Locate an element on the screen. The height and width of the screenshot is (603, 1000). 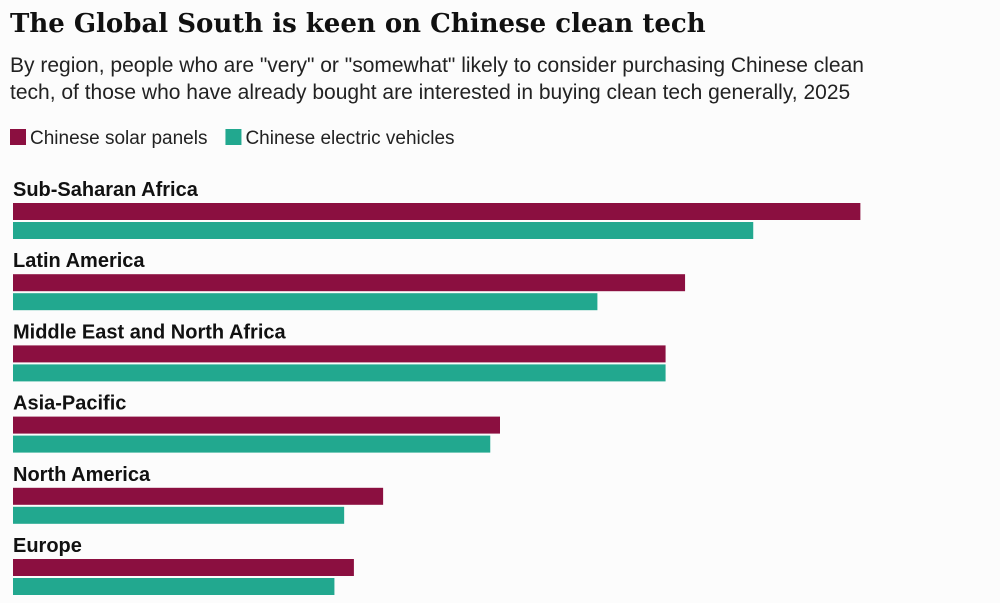
legend-label: Chinese electric vehicles is located at coordinates (349, 138).